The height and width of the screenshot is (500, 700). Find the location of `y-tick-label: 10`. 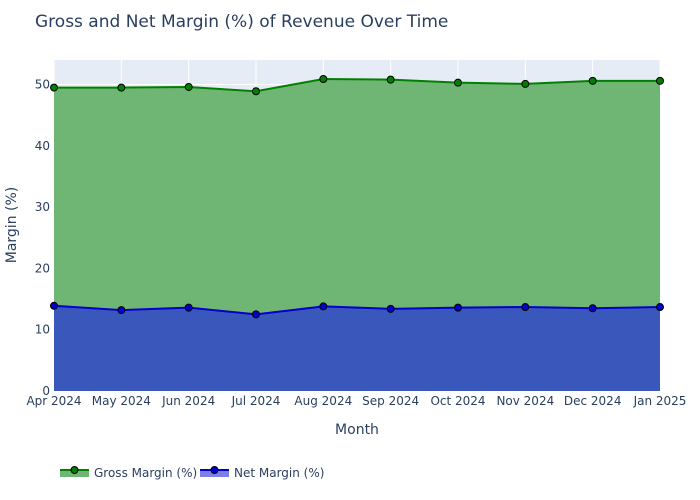

y-tick-label: 10 is located at coordinates (42, 330).